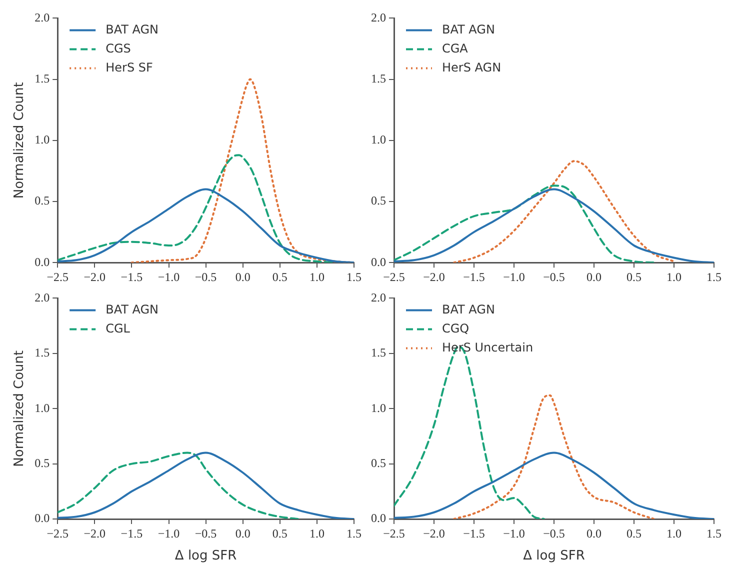 The height and width of the screenshot is (577, 736). I want to click on legend-label: CGS, so click(118, 48).